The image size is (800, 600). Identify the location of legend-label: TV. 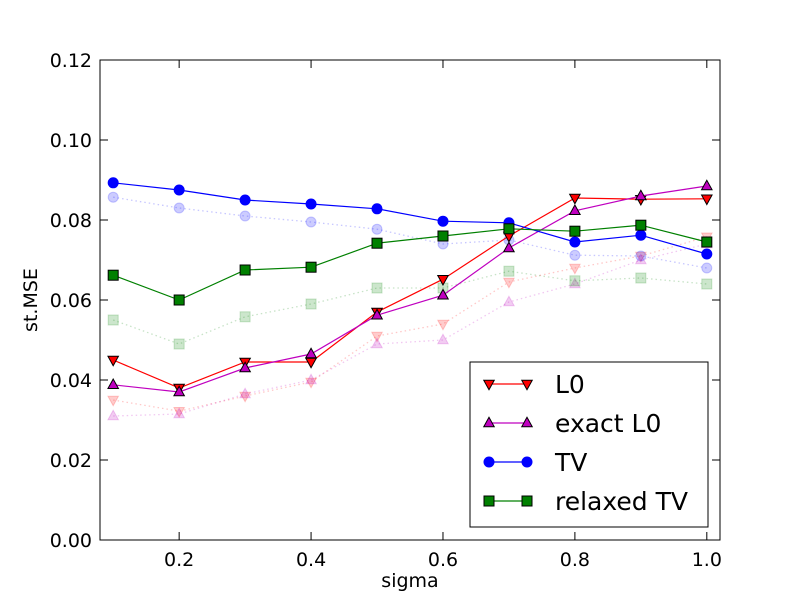
(570, 462).